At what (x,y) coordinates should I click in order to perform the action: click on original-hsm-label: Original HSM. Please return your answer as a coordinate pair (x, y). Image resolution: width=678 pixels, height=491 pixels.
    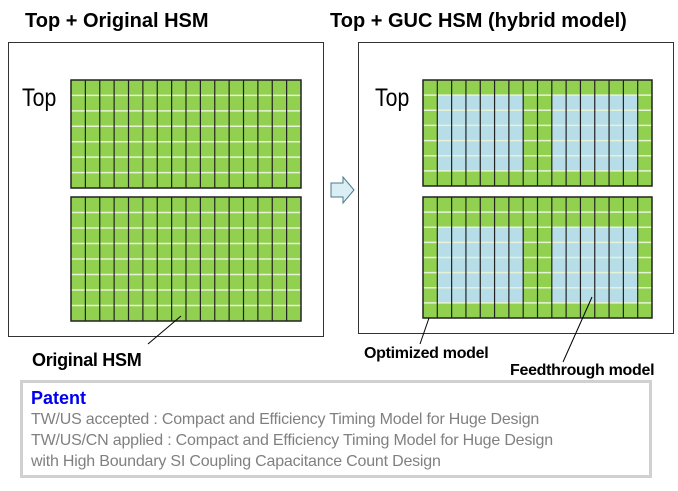
    Looking at the image, I should click on (87, 360).